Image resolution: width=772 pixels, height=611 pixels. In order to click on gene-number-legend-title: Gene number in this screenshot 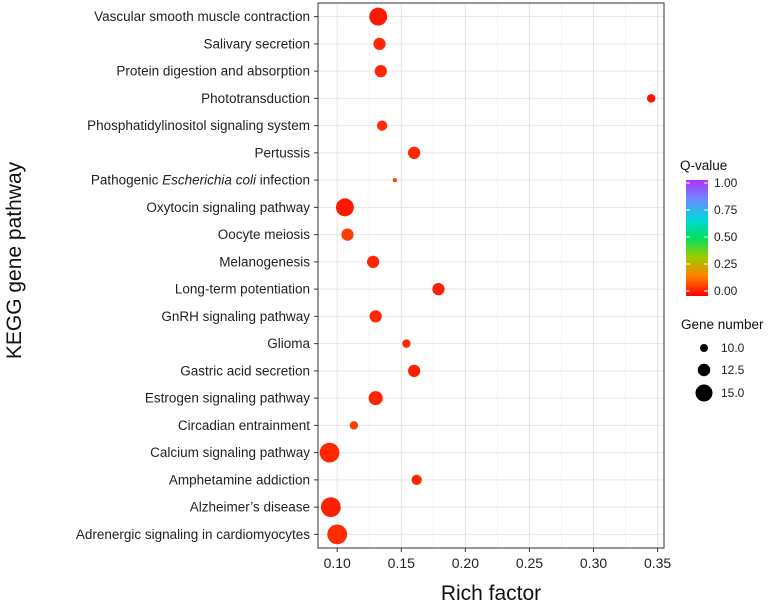, I will do `click(722, 324)`.